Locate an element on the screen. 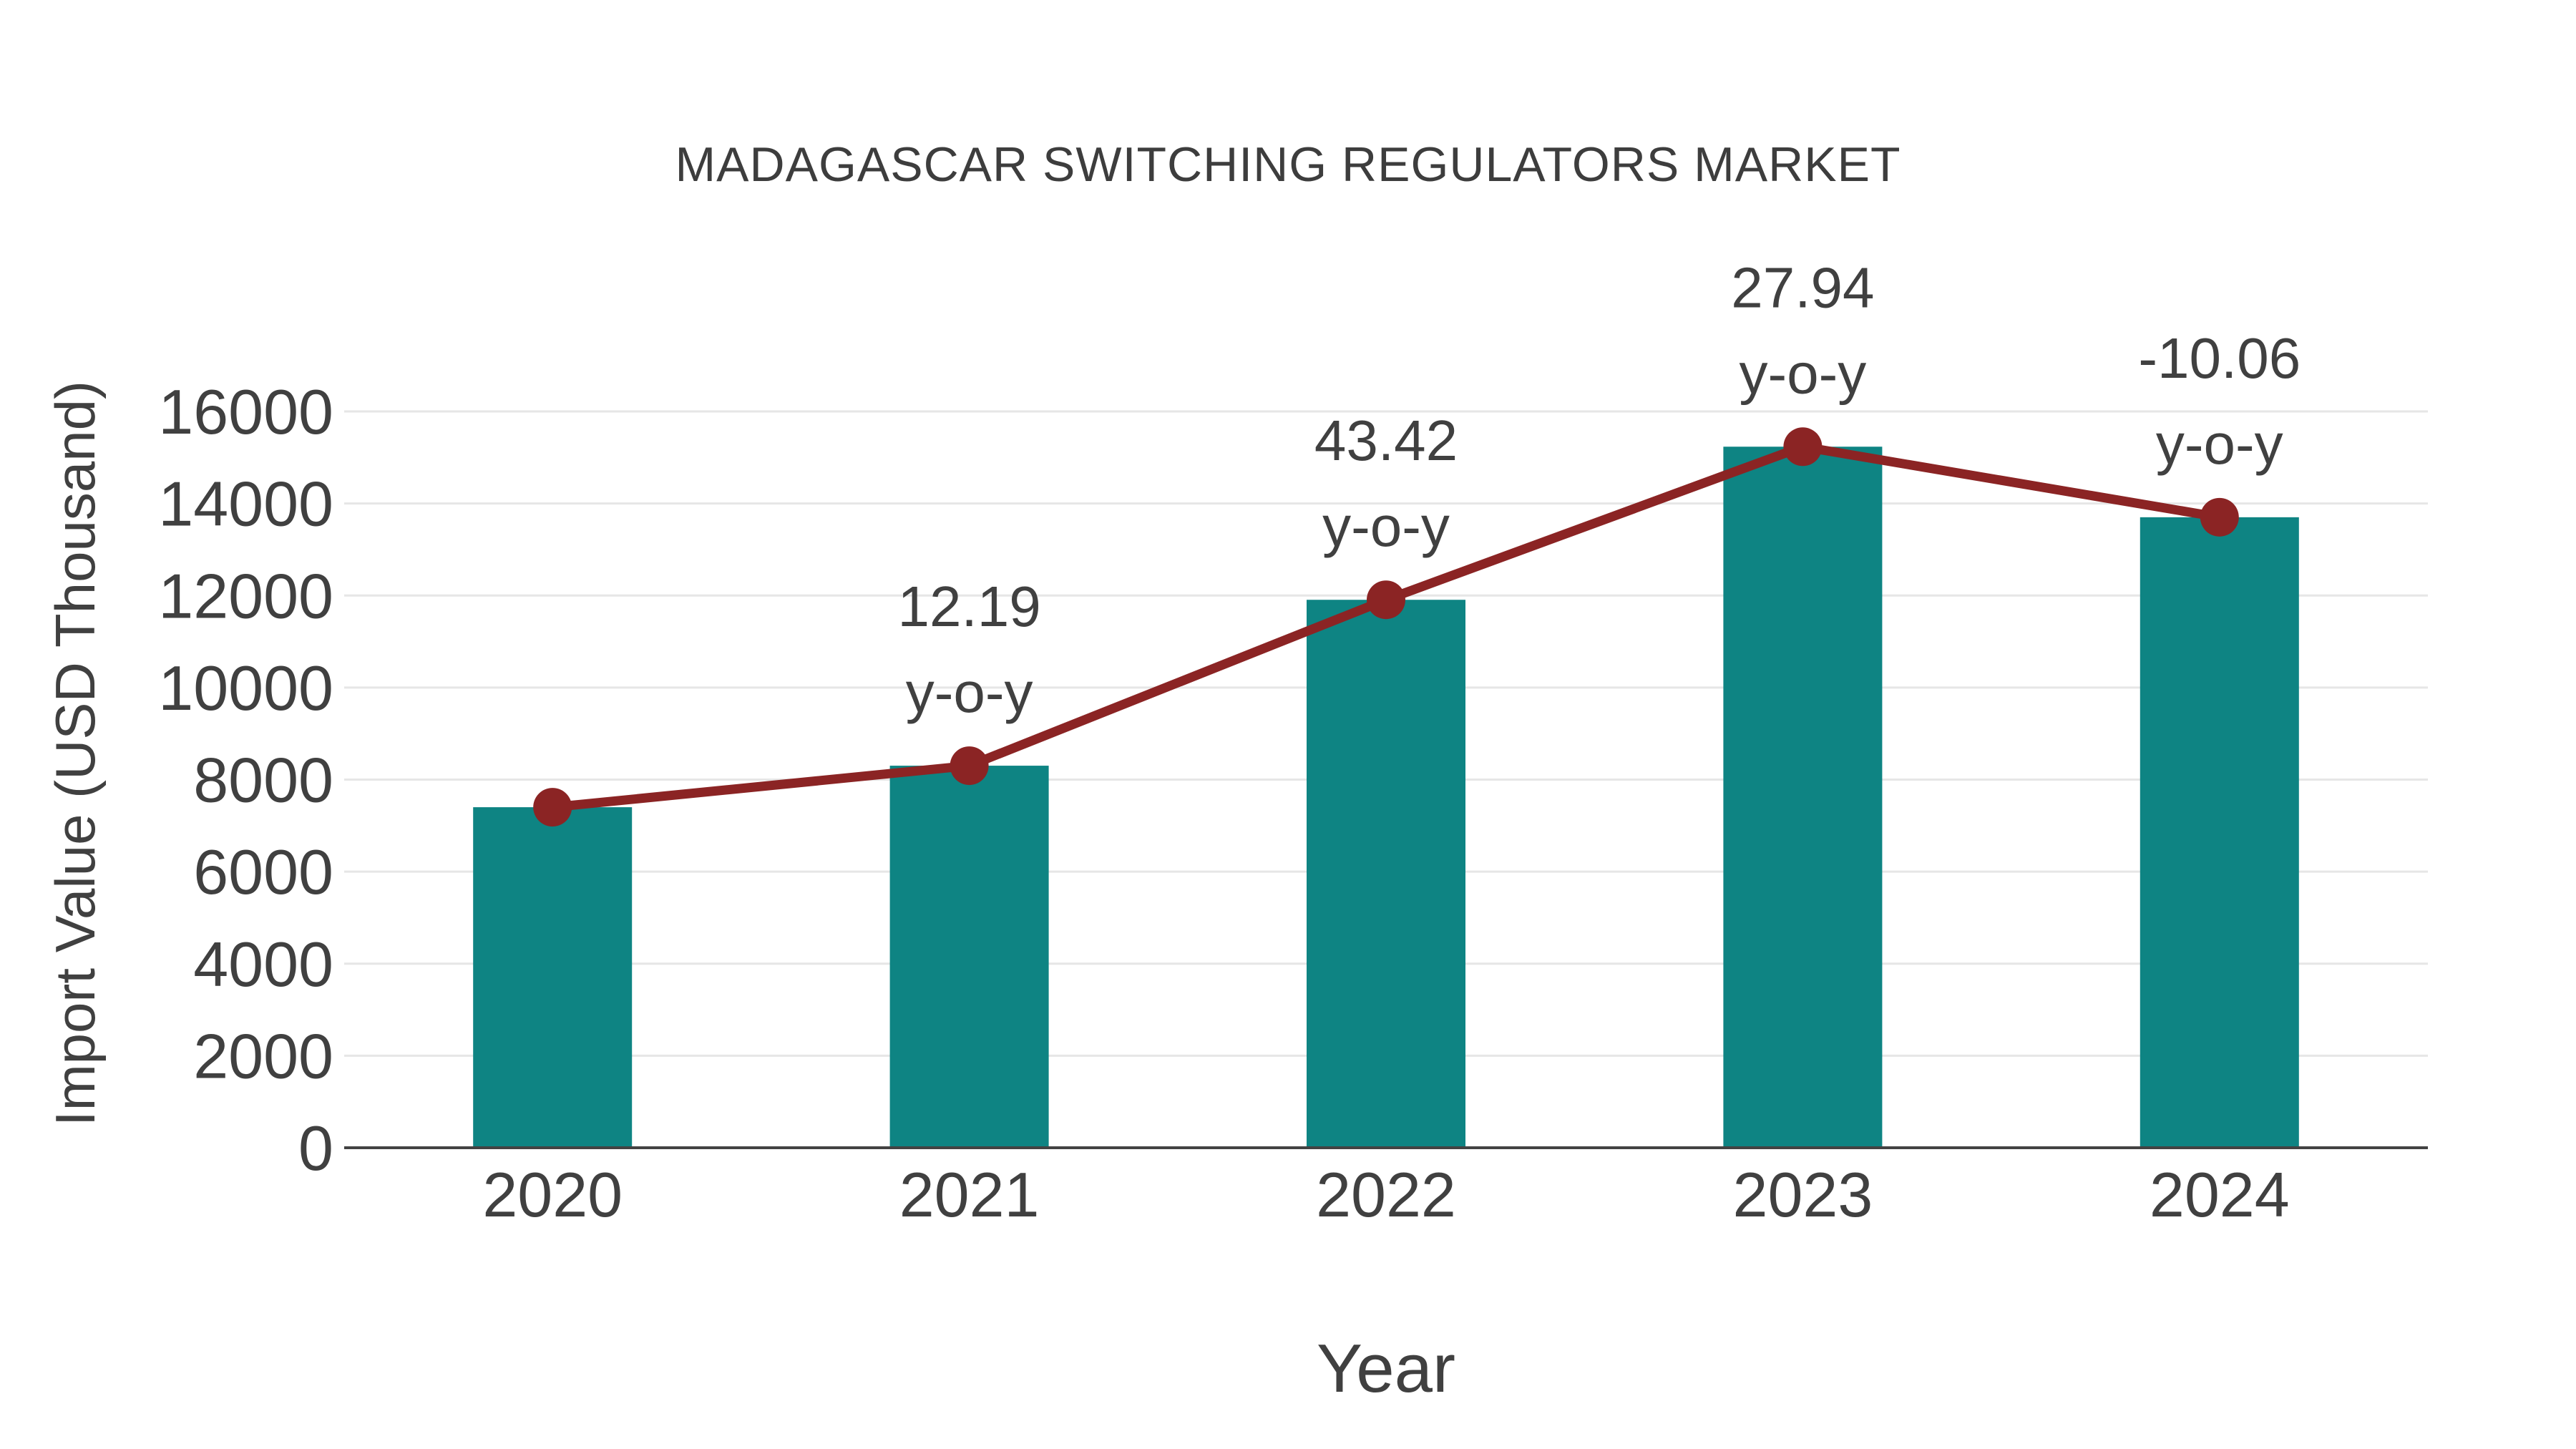  x-tick-label-2024: 2024 is located at coordinates (2220, 1194).